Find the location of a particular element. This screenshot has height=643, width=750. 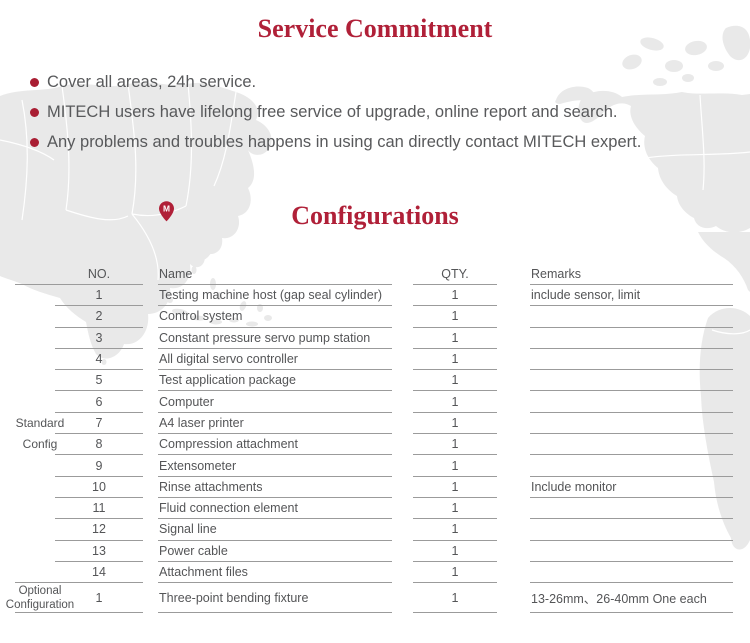

table-row: 7 A4 laser printer 1 is located at coordinates (374, 424).